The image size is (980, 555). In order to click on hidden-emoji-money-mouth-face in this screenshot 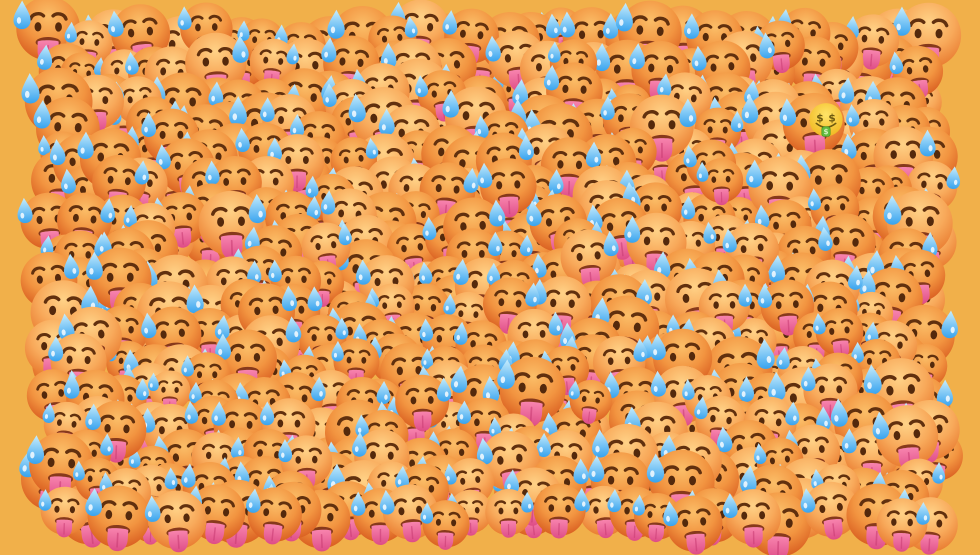, I will do `click(826, 120)`.